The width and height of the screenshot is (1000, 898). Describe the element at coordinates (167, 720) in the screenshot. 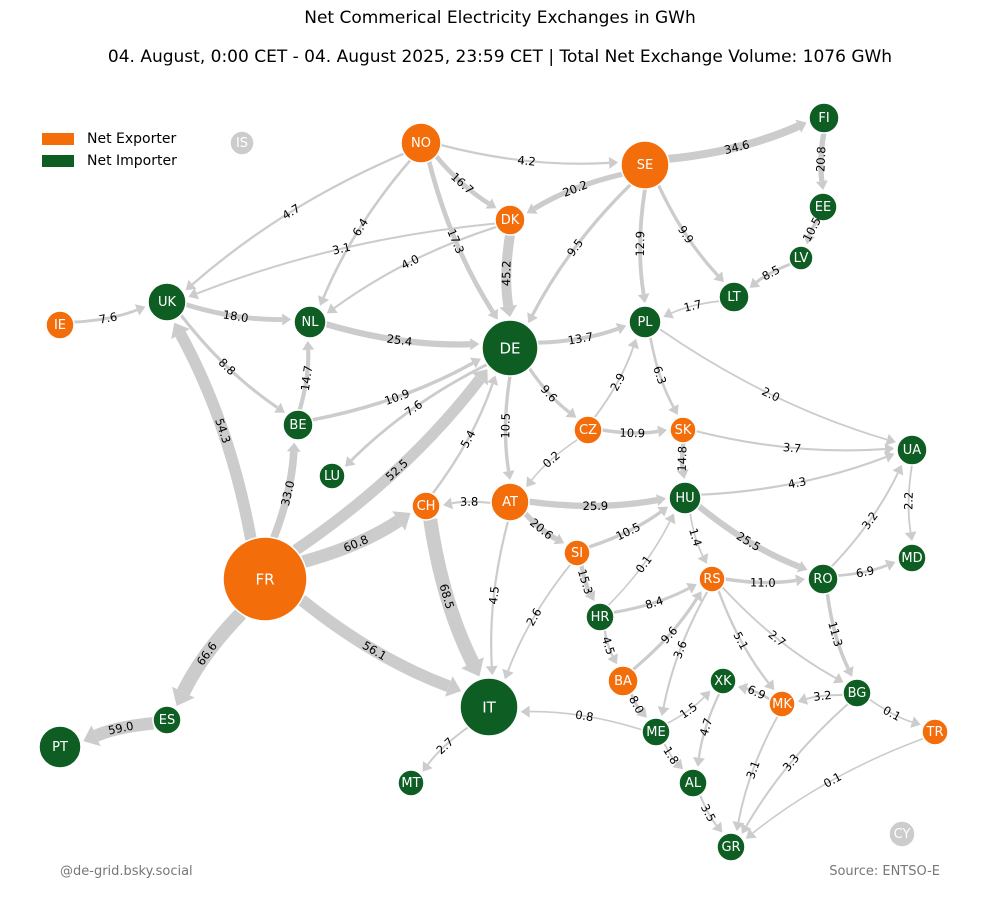

I see `node-es` at that location.